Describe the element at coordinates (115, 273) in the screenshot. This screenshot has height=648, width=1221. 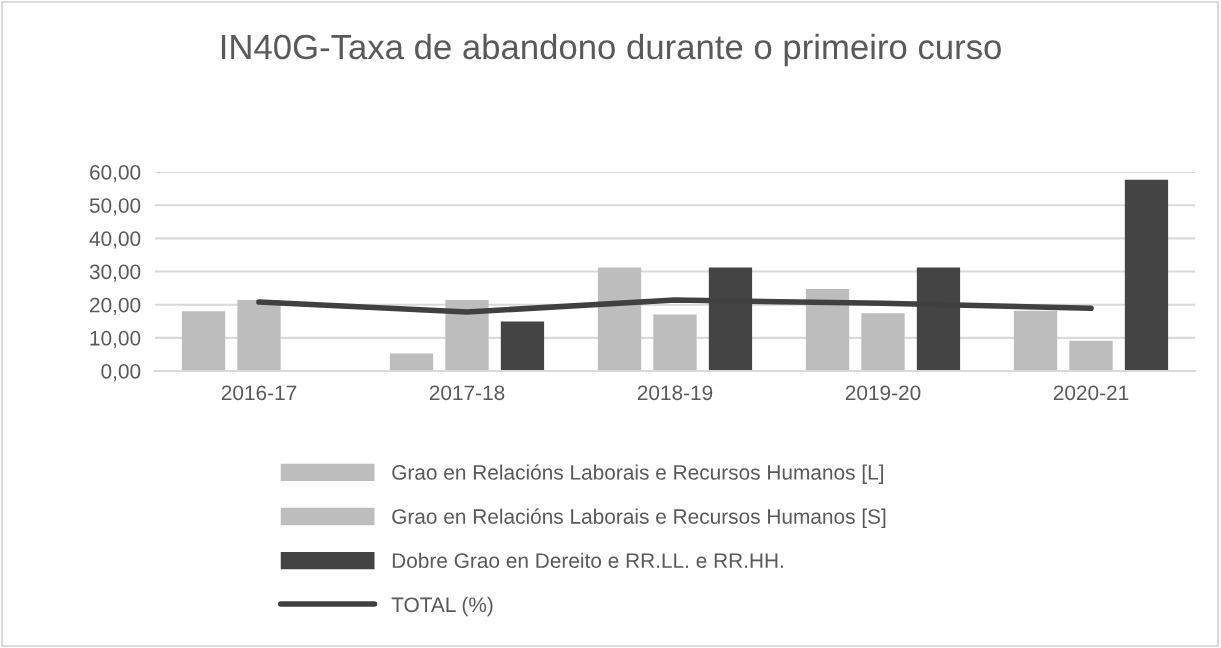
I see `y-tick-label: 30,00` at that location.